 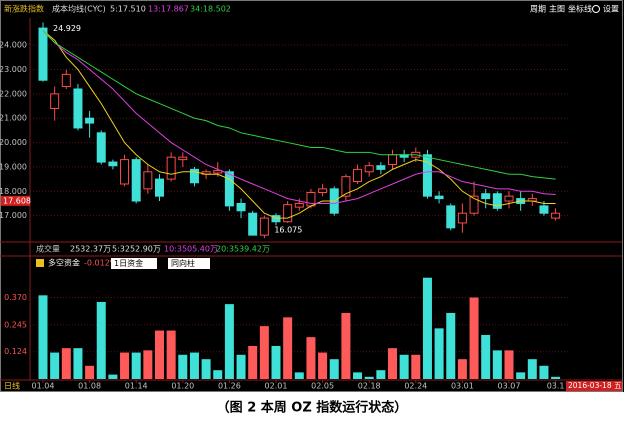 What do you see at coordinates (136, 386) in the screenshot?
I see `x-tick-label: 01.14` at bounding box center [136, 386].